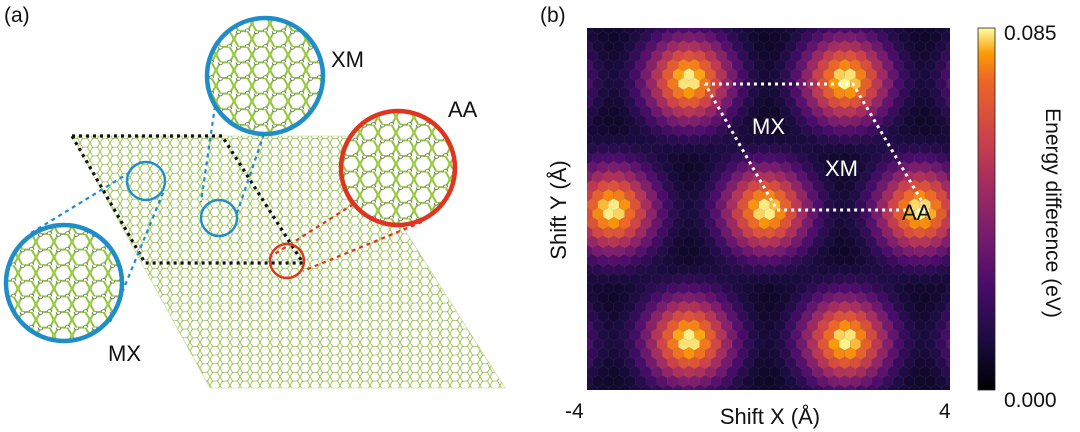 This screenshot has width=1080, height=432. I want to click on heatmap-annotation-xm: XM, so click(841, 168).